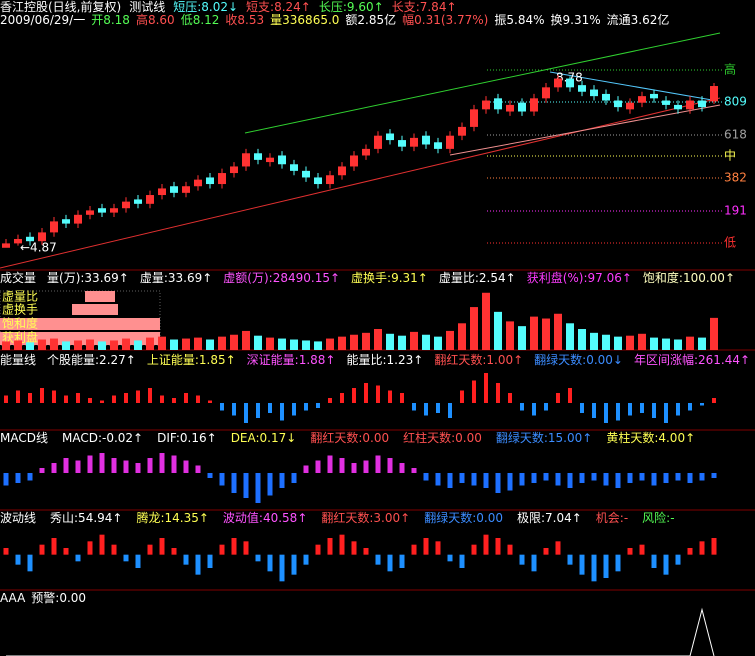  What do you see at coordinates (172, 518) in the screenshot?
I see `label: 腾龙:14.35↑` at bounding box center [172, 518].